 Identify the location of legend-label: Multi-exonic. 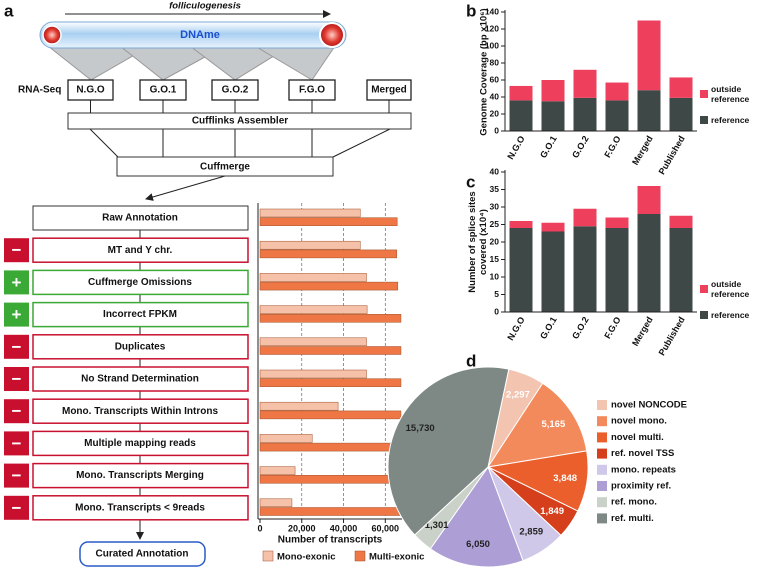
(396, 557).